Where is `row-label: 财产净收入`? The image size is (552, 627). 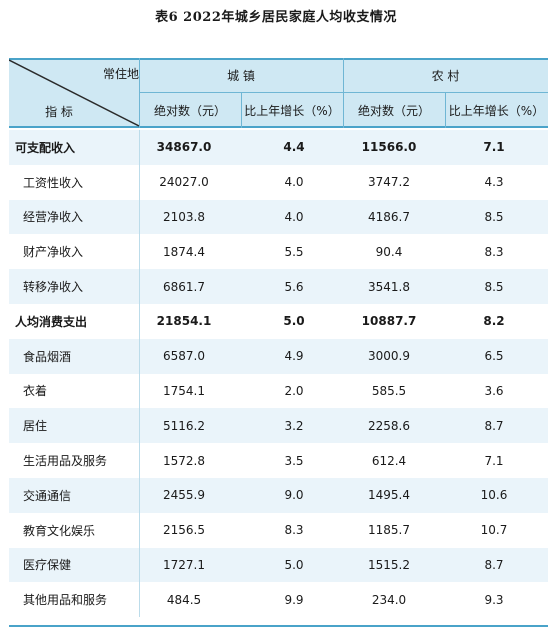 row-label: 财产净收入 is located at coordinates (53, 252).